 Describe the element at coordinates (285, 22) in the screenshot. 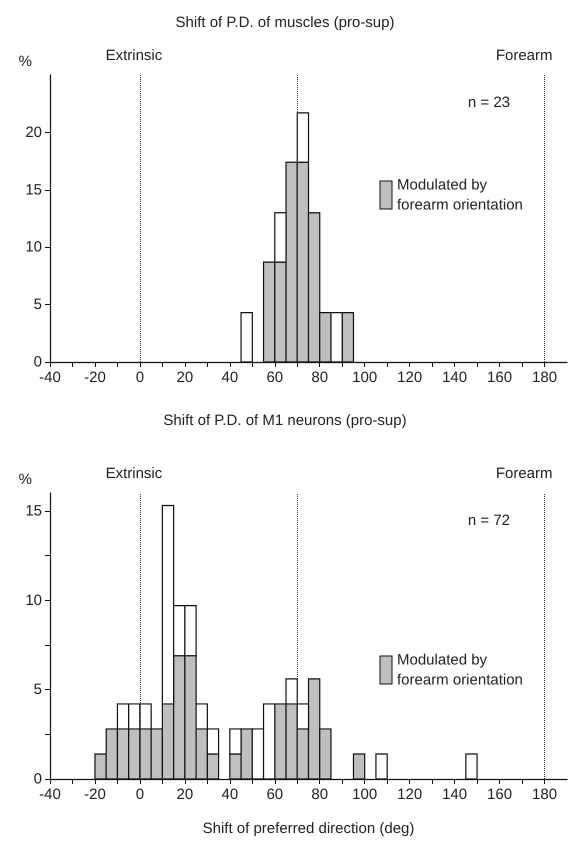

I see `chart-title: Shift of P.D. of muscles (pro-sup)` at that location.